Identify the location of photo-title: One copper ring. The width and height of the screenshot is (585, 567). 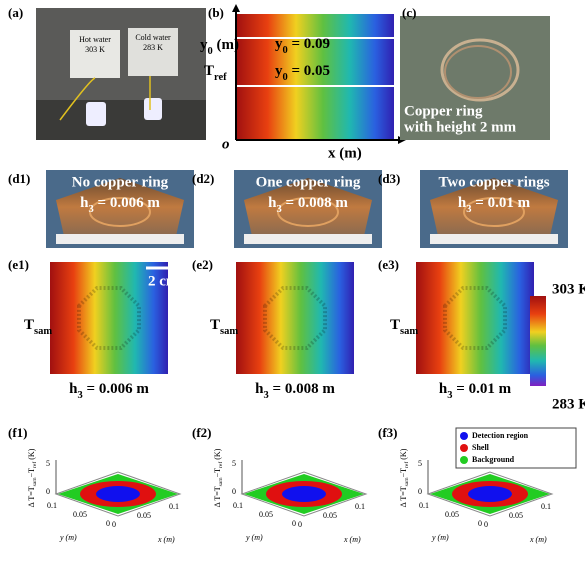
(308, 182).